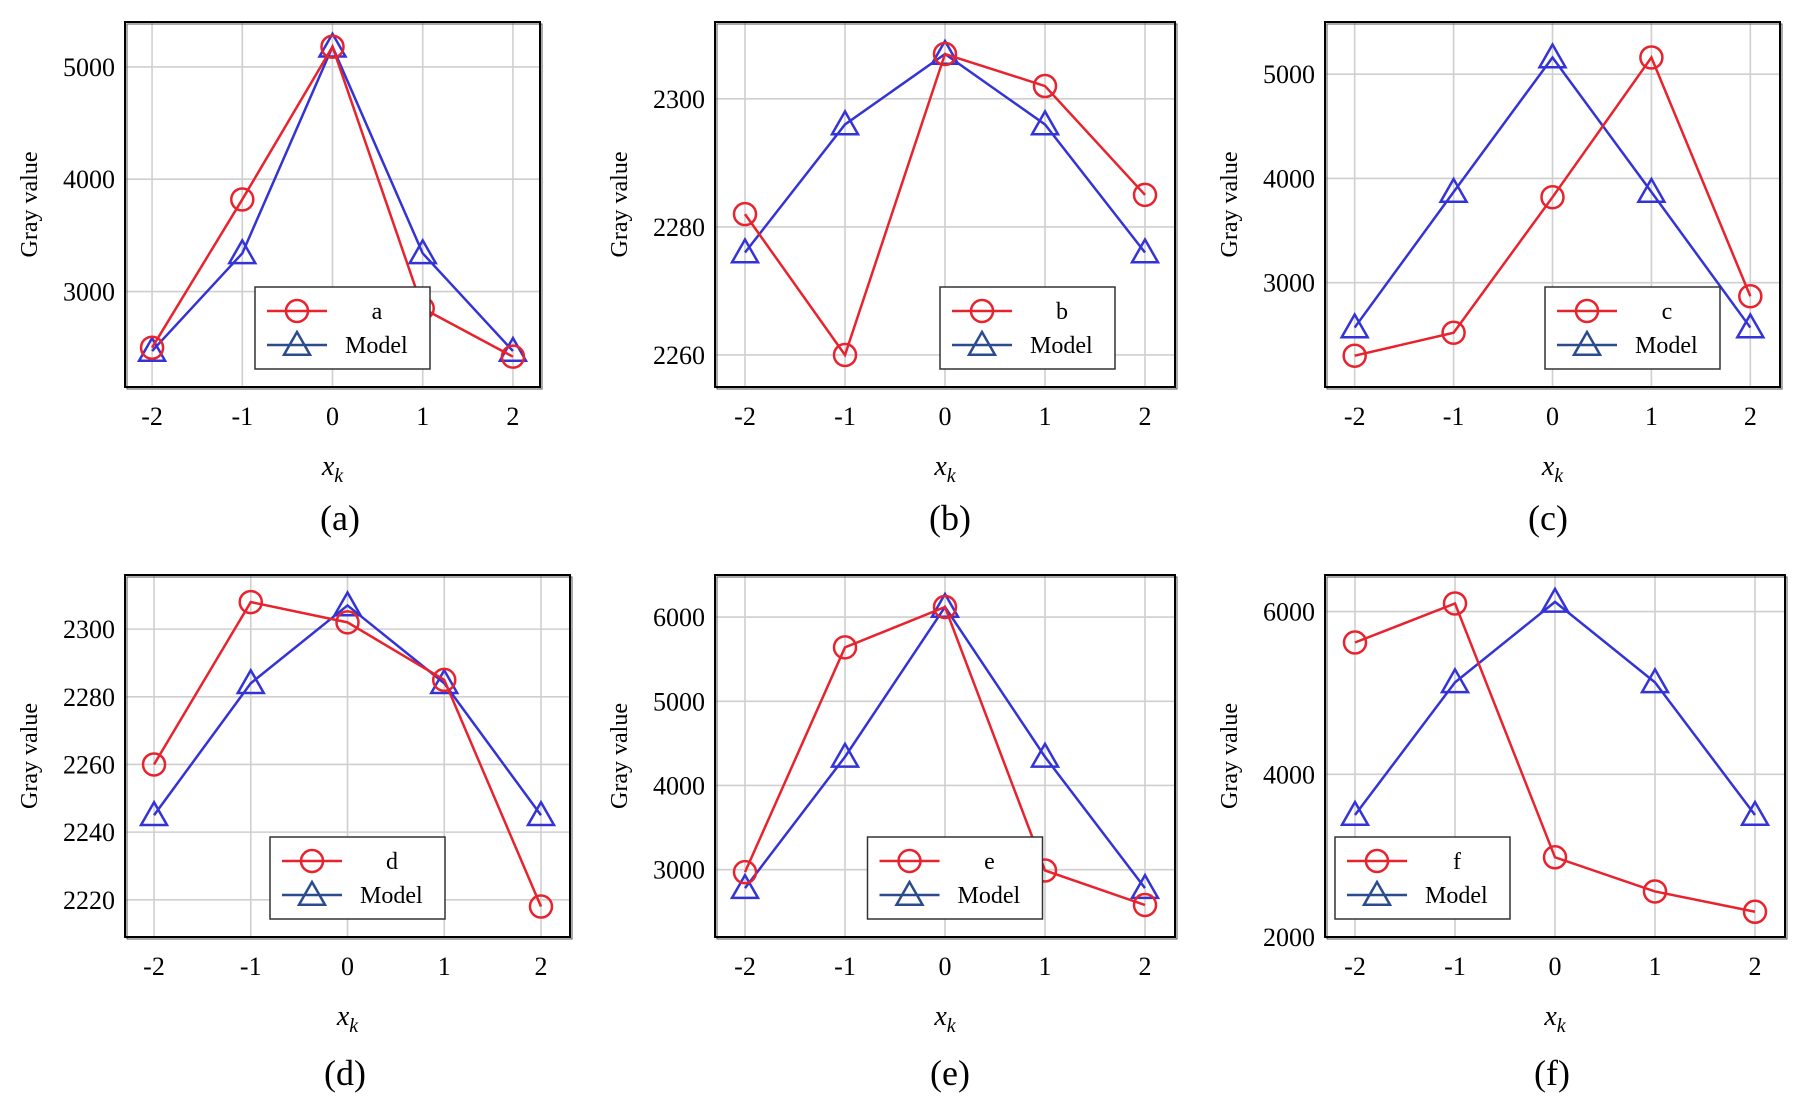 The width and height of the screenshot is (1798, 1105). What do you see at coordinates (1457, 862) in the screenshot?
I see `legend-label: f` at bounding box center [1457, 862].